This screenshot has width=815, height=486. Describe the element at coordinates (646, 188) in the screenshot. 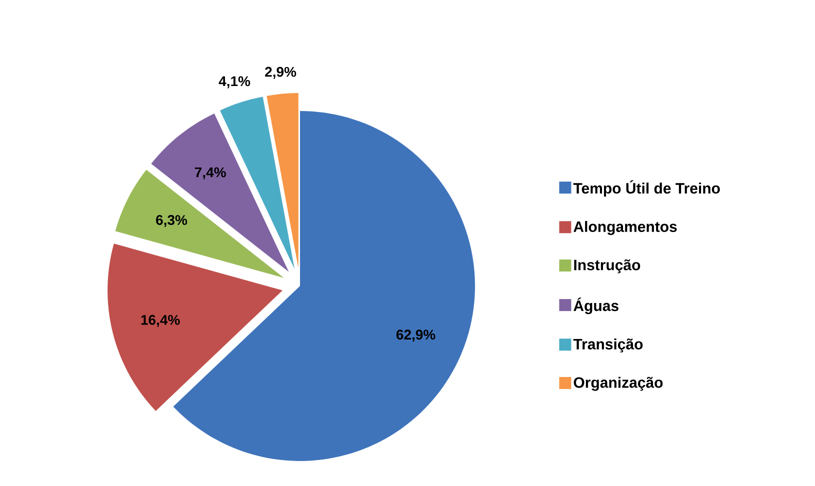

I see `legend-label: Tempo Útil de Treino` at that location.